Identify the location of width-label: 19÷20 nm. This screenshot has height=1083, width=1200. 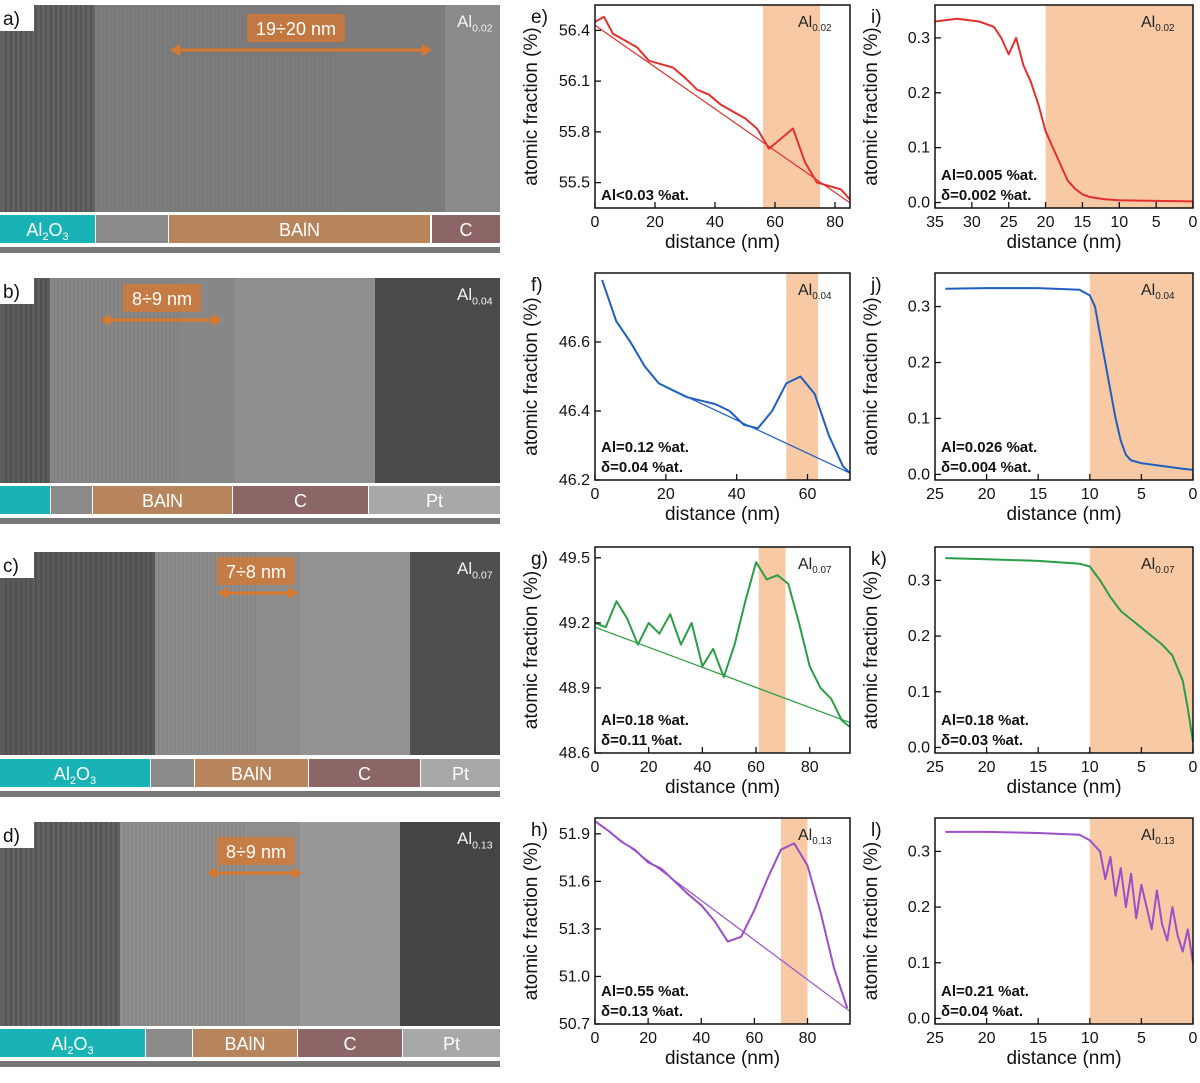
(296, 29).